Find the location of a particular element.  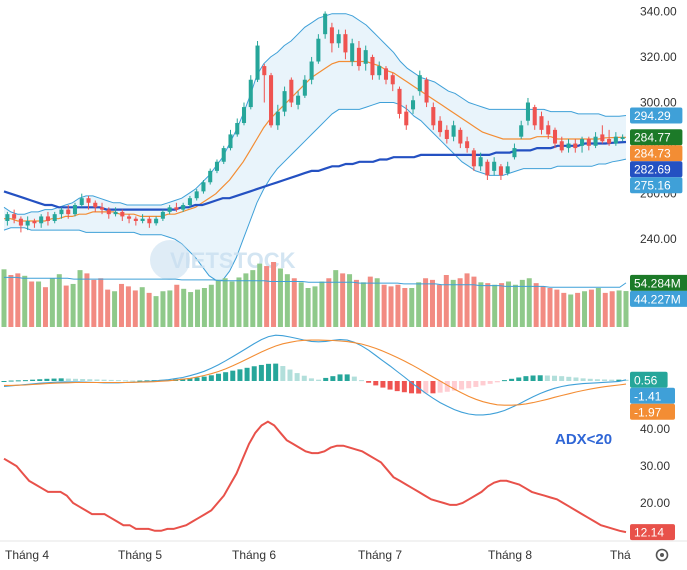

settings-gear-icon is located at coordinates (662, 555).